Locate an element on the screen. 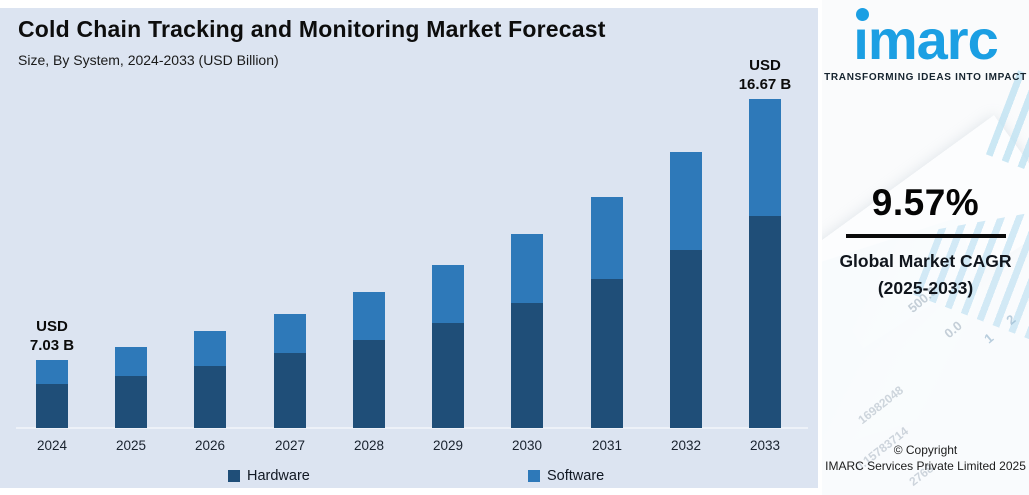  bar-segment-hardware-2029 is located at coordinates (448, 375).